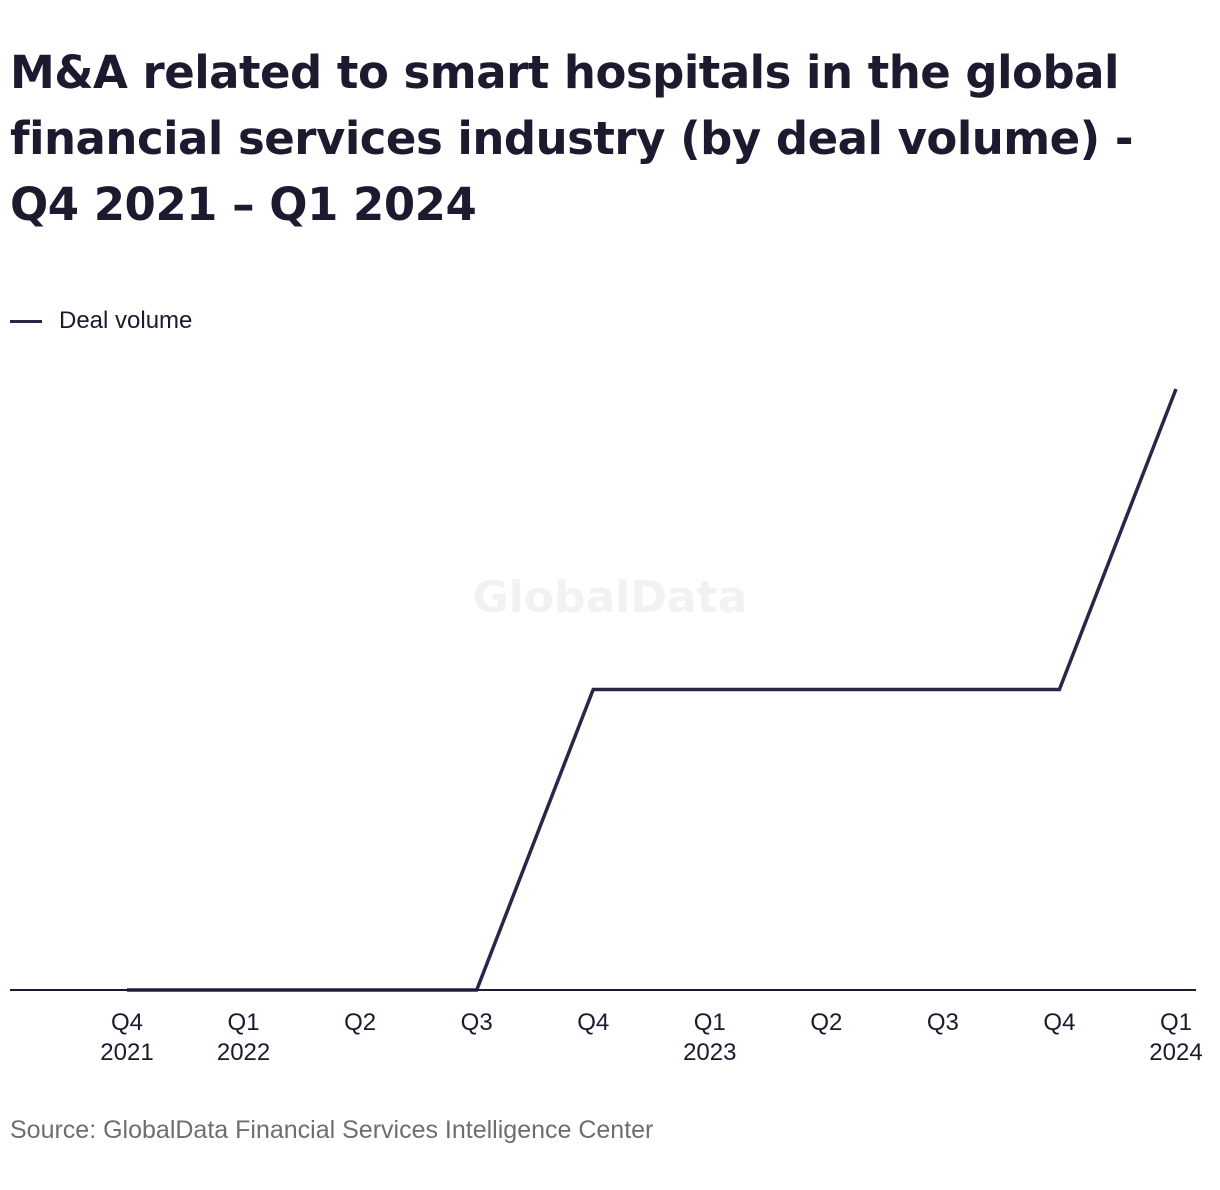 This screenshot has height=1190, width=1220. What do you see at coordinates (126, 1037) in the screenshot?
I see `x-tick-label: Q4 2021` at bounding box center [126, 1037].